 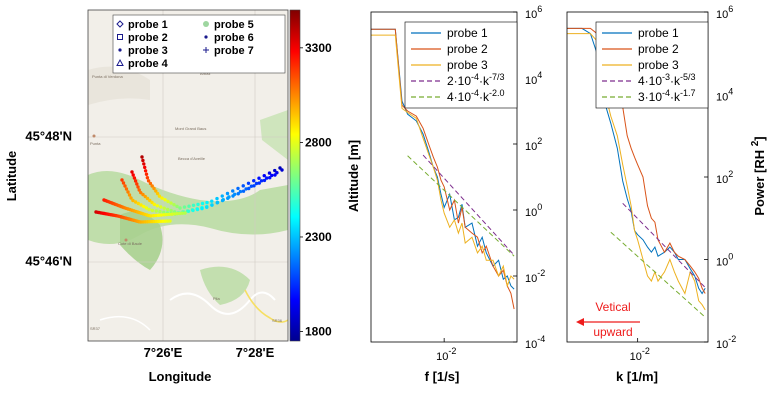 I want to click on map-legend-label: probe 4, so click(x=148, y=64).